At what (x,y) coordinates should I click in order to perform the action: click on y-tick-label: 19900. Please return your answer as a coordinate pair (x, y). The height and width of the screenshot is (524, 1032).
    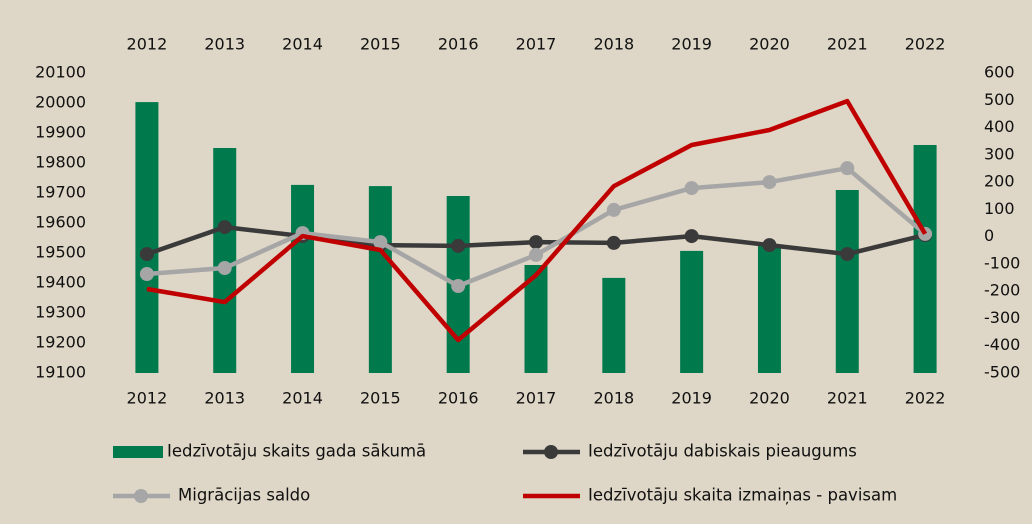
    Looking at the image, I should click on (60, 132).